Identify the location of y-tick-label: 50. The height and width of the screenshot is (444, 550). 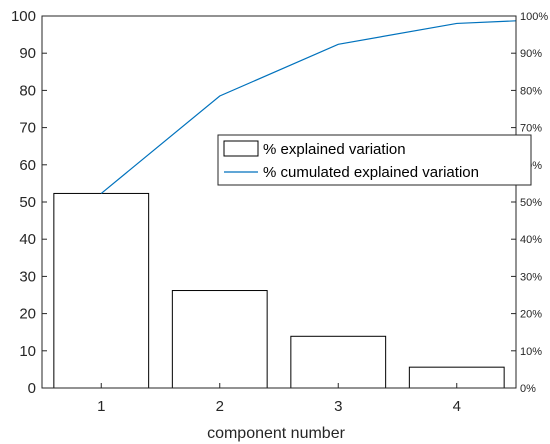
(27, 202).